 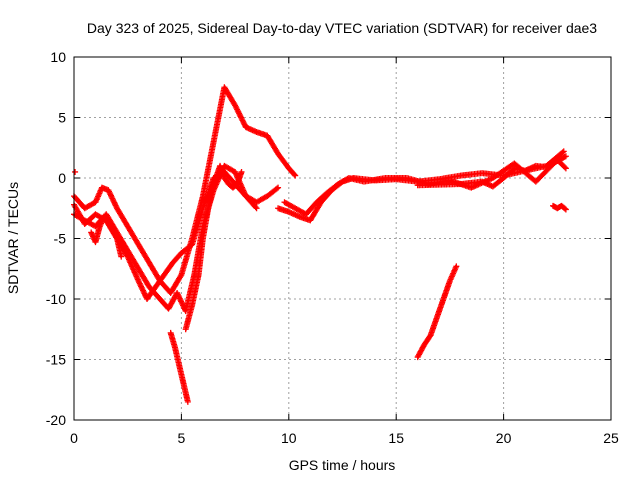 I want to click on x-tick-label: 10, so click(x=289, y=438).